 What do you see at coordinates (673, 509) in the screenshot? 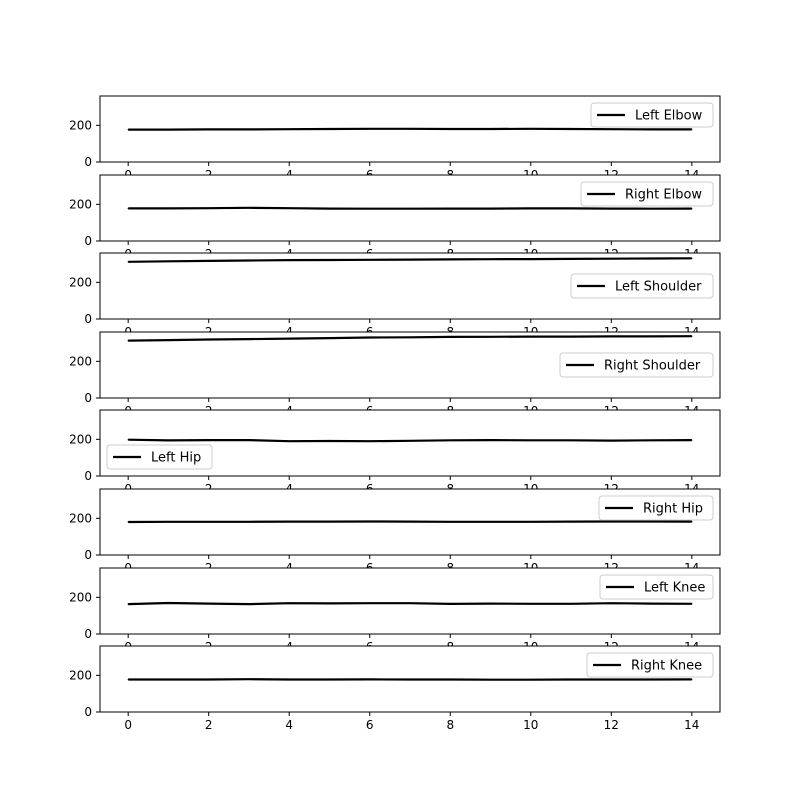
I see `legend-label: Right Hip` at bounding box center [673, 509].